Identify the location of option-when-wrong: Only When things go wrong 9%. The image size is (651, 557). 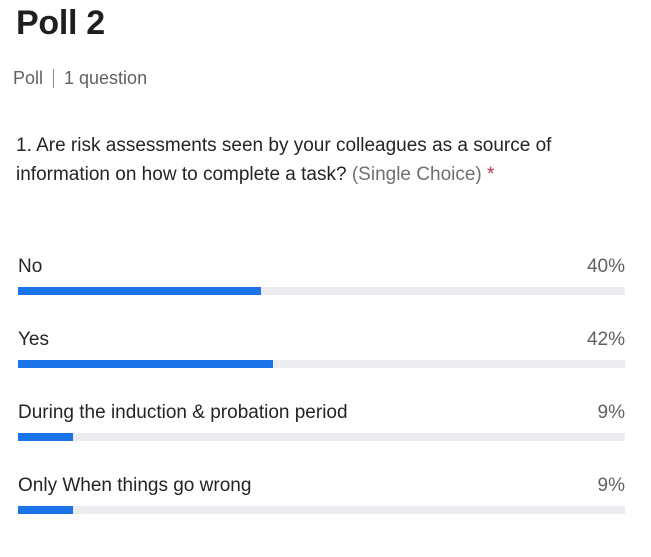
(321, 494).